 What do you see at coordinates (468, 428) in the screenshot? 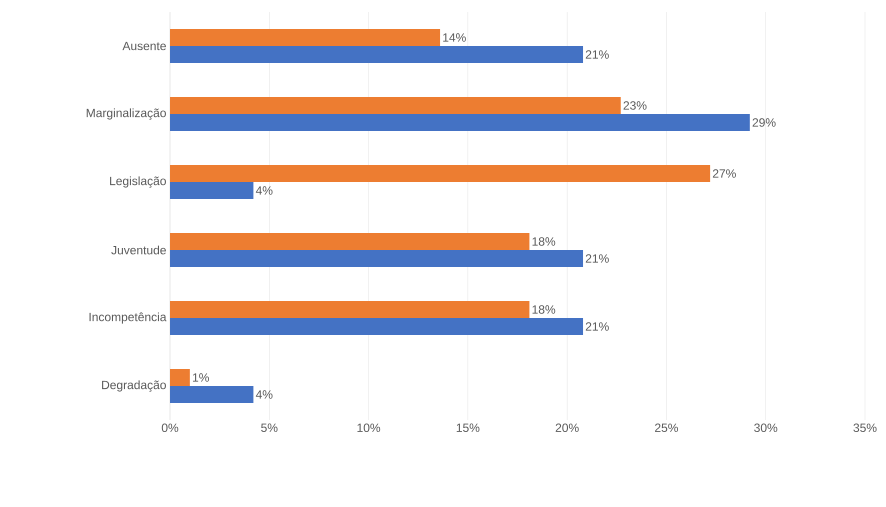
I see `x-tick-label: 15%` at bounding box center [468, 428].